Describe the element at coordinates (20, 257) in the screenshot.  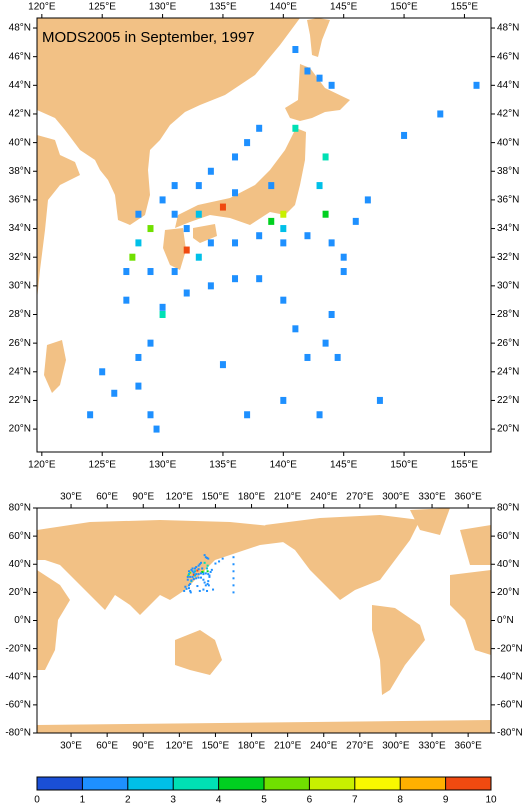
I see `y-tick-label: 32°N` at that location.